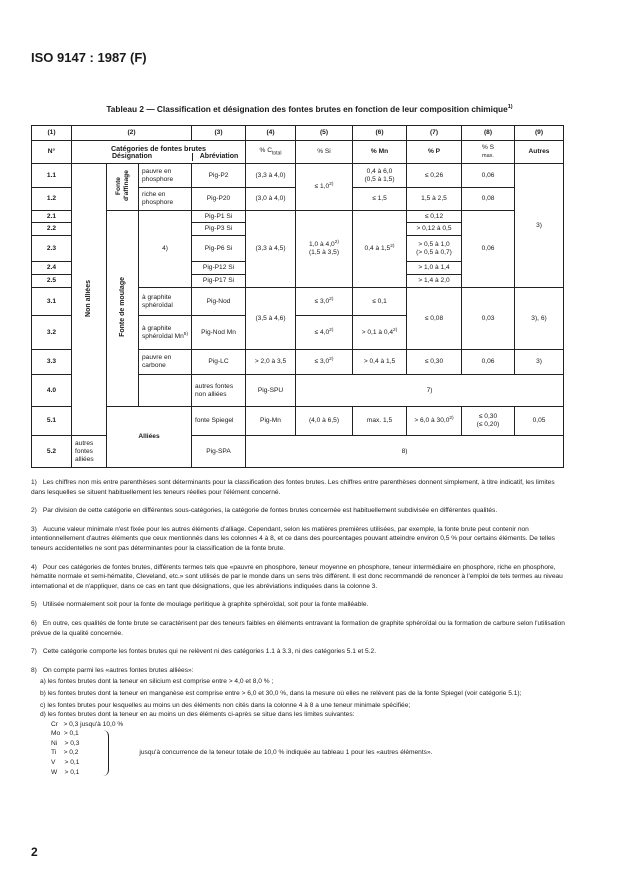  I want to click on document-reference: ISO 9147 : 1987 (F), so click(89, 57).